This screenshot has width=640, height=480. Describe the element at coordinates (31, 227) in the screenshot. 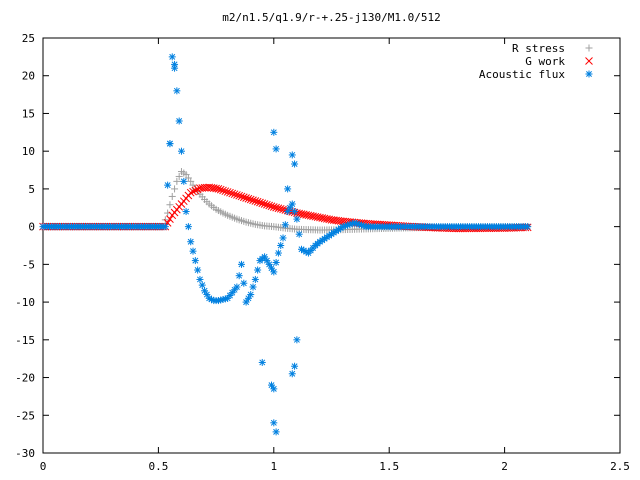

I see `y-tick-label: 0` at that location.